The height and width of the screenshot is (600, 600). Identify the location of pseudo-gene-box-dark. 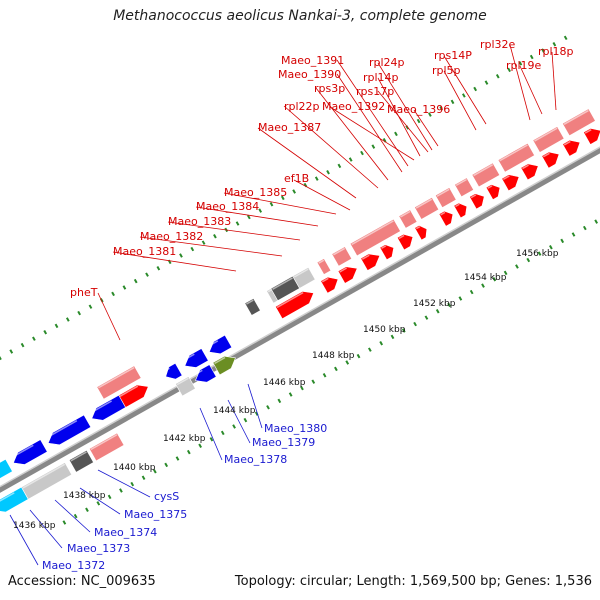
(81, 461).